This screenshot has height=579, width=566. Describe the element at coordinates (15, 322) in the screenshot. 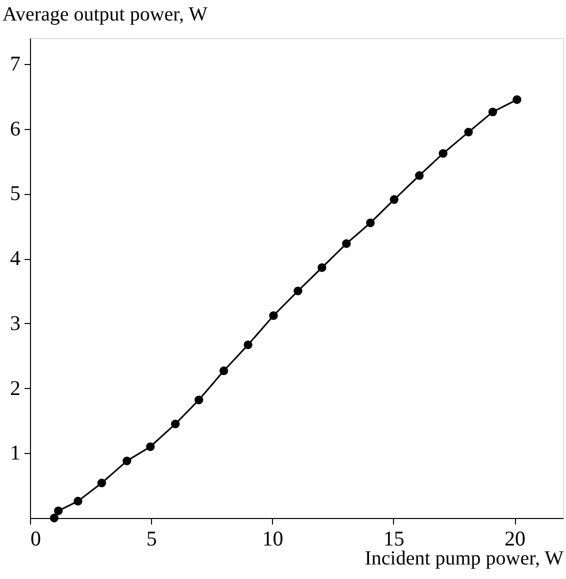

I see `y-tick-label: 3` at that location.